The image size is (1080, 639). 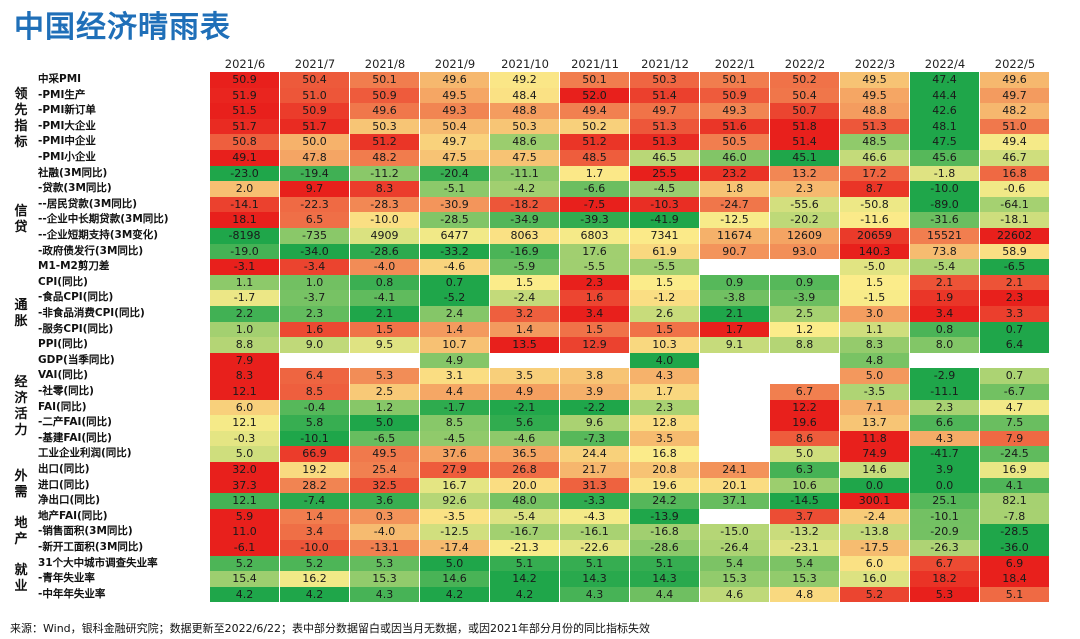 What do you see at coordinates (734, 470) in the screenshot?
I see `data-cell: 24.1` at bounding box center [734, 470].